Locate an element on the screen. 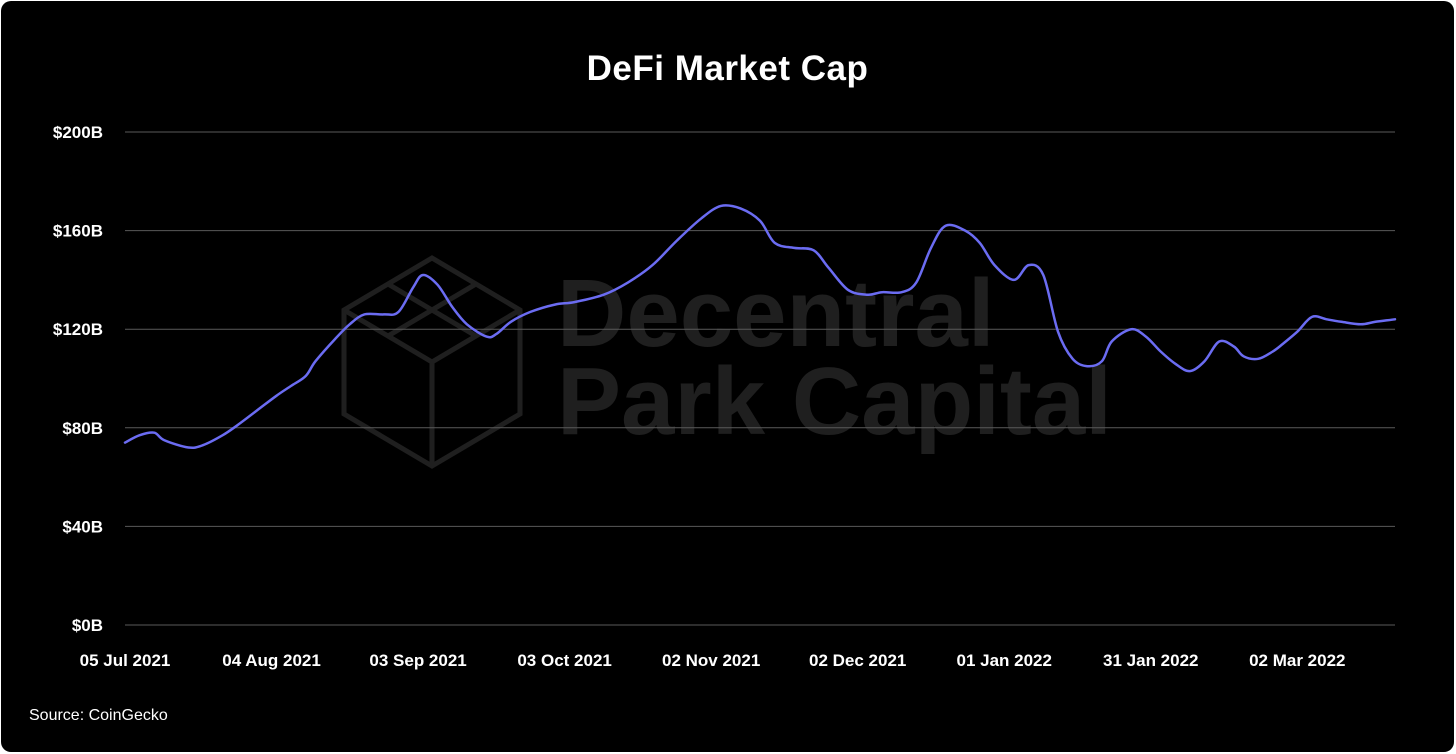 Image resolution: width=1456 pixels, height=754 pixels. y-tick-label: $160B is located at coordinates (78, 231).